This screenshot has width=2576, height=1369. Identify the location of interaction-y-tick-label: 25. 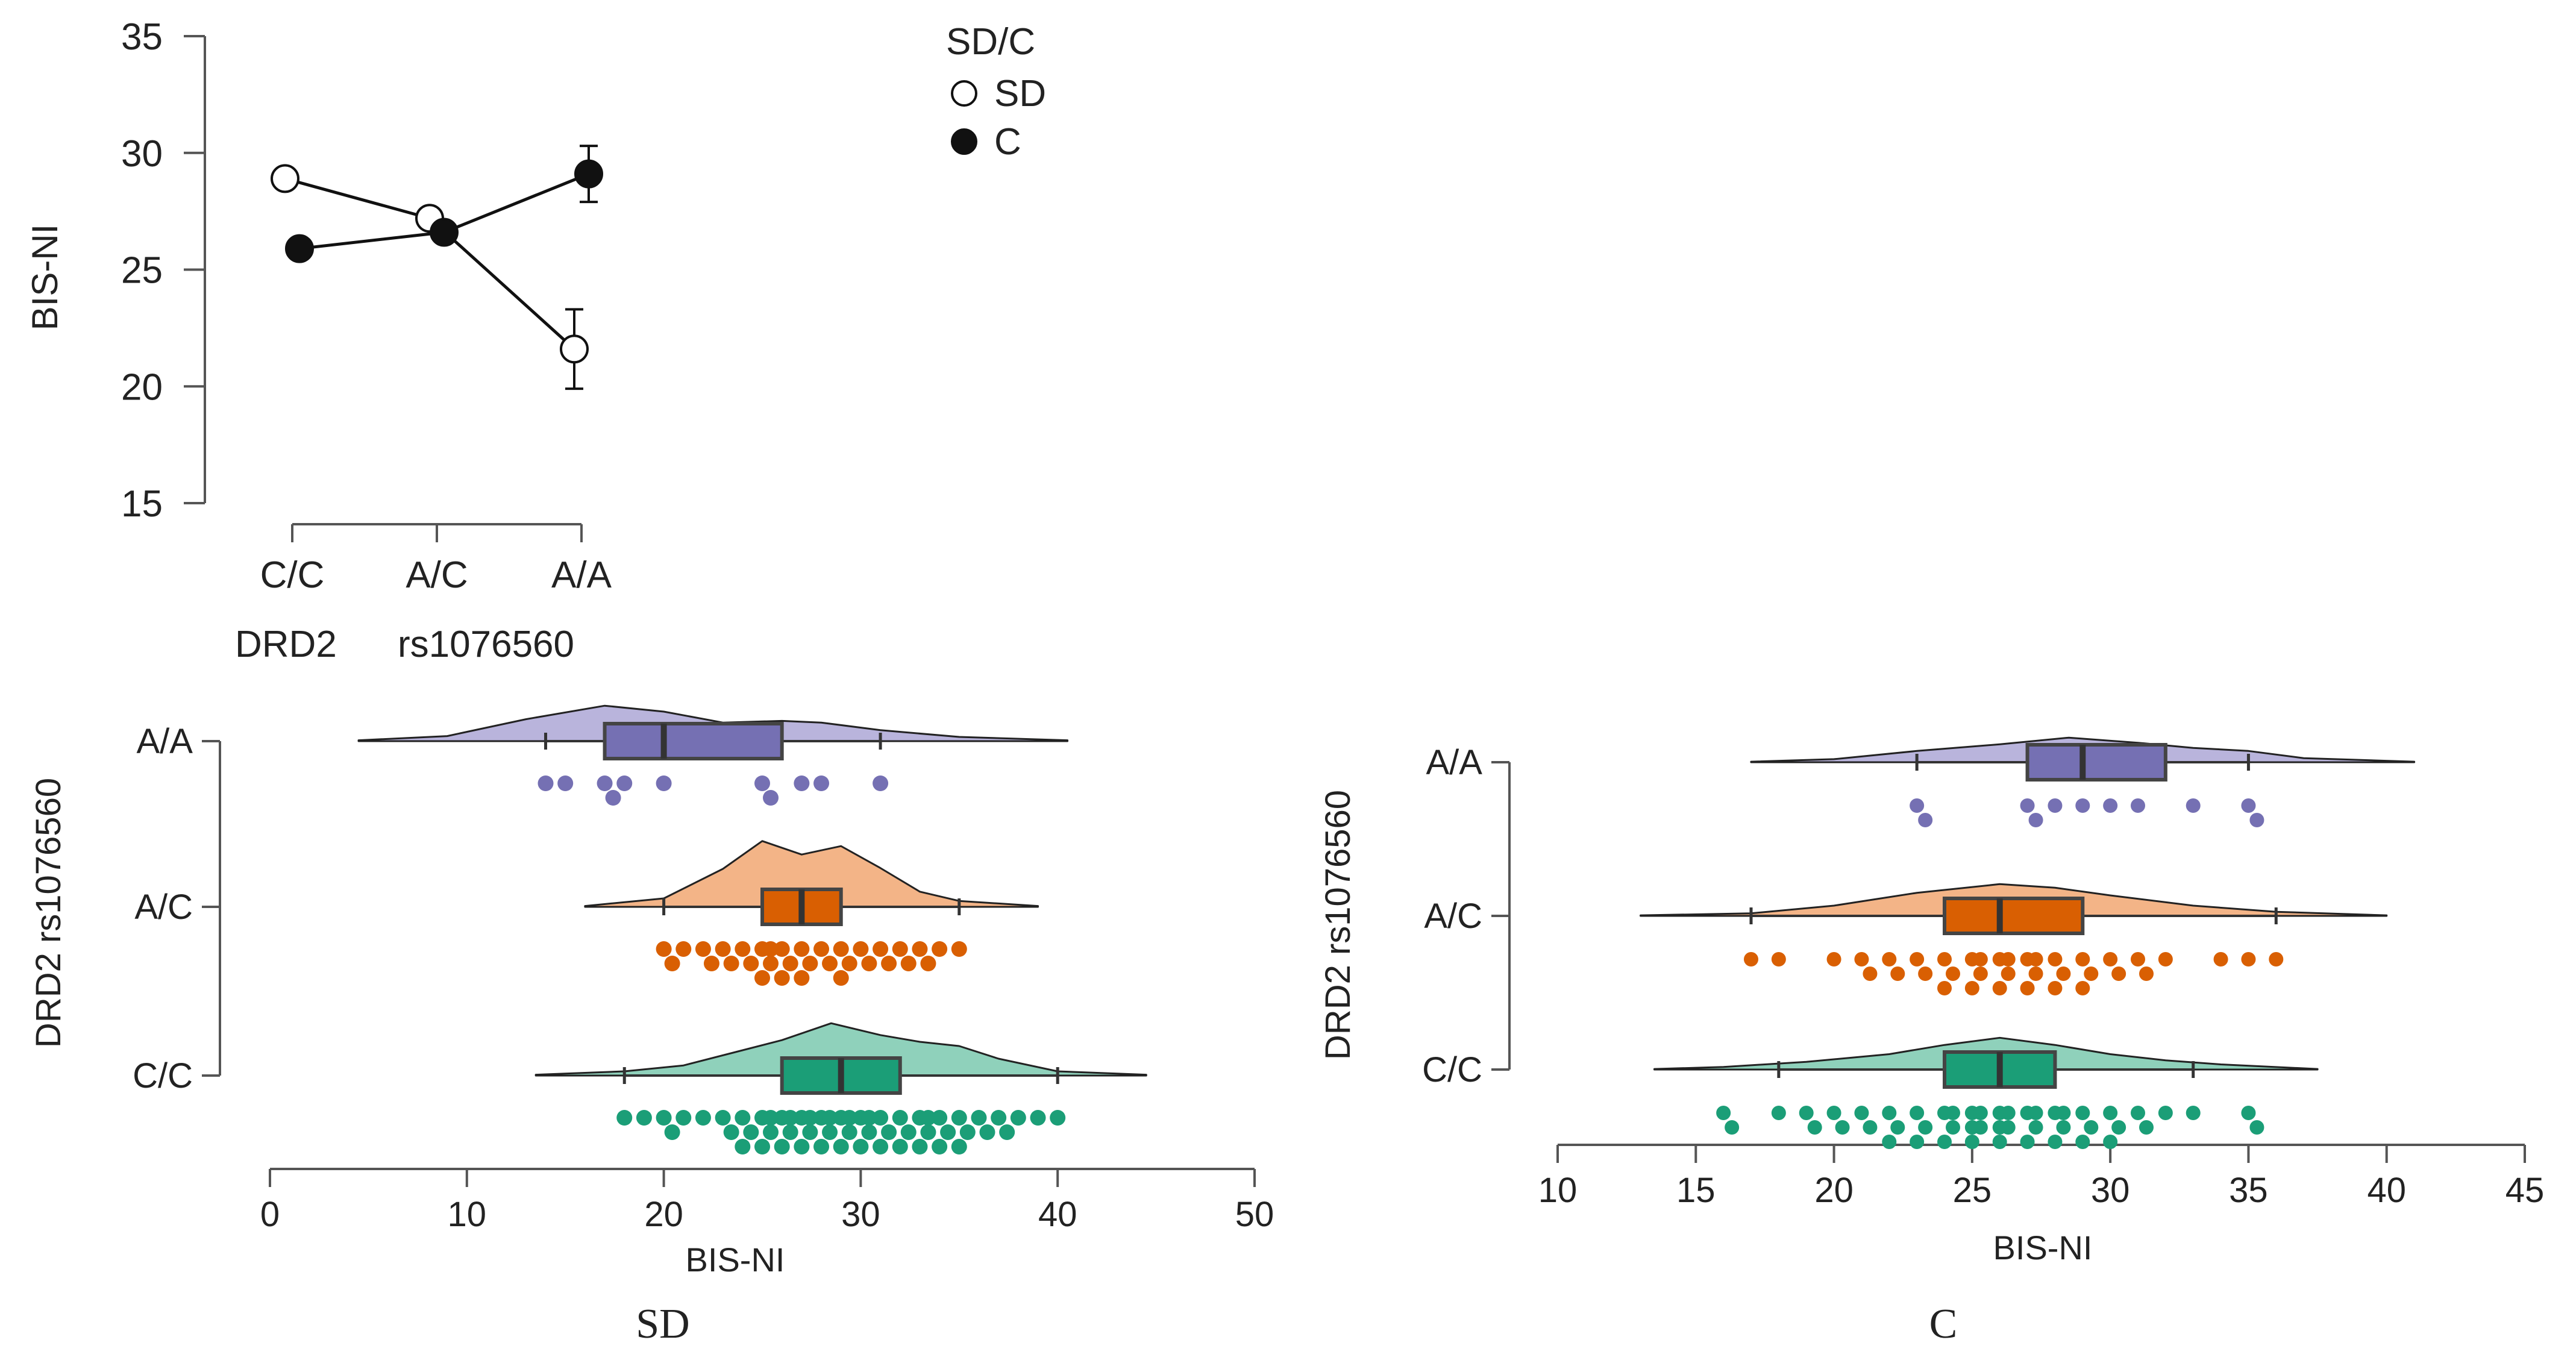
(142, 271).